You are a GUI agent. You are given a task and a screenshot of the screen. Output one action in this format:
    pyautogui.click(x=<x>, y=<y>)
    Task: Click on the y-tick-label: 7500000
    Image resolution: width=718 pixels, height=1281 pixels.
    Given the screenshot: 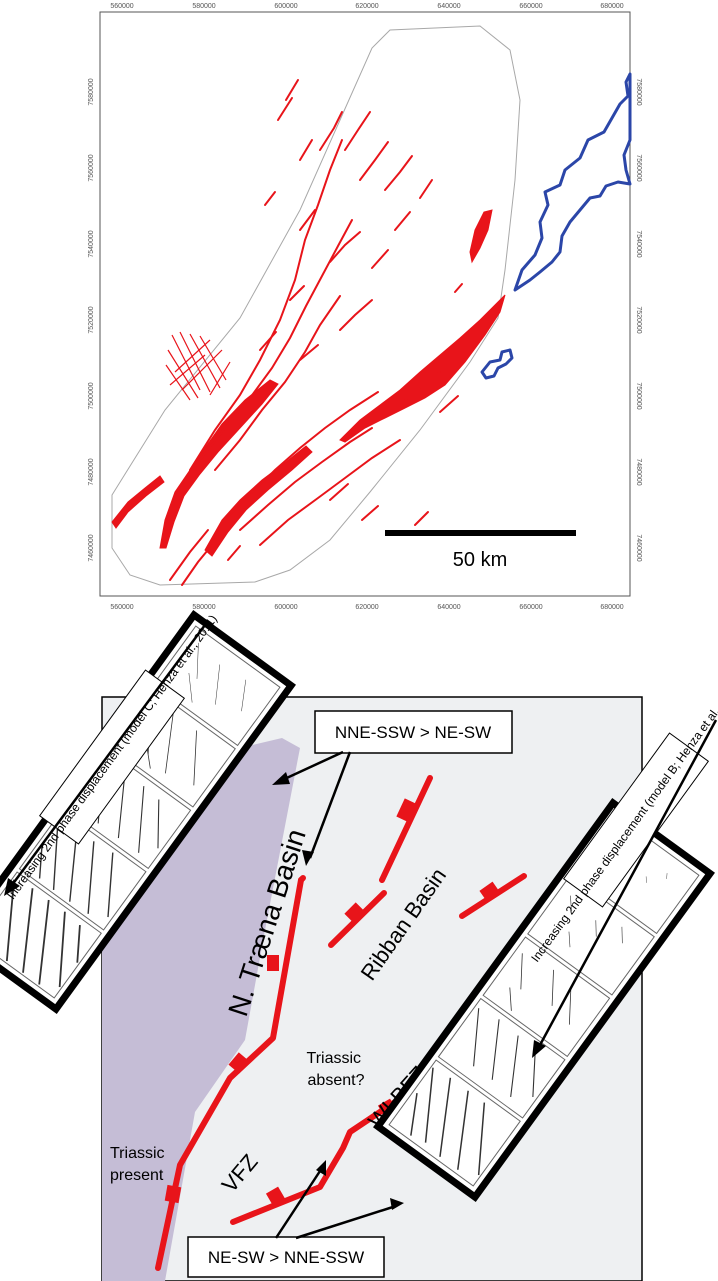 What is the action you would take?
    pyautogui.click(x=638, y=395)
    